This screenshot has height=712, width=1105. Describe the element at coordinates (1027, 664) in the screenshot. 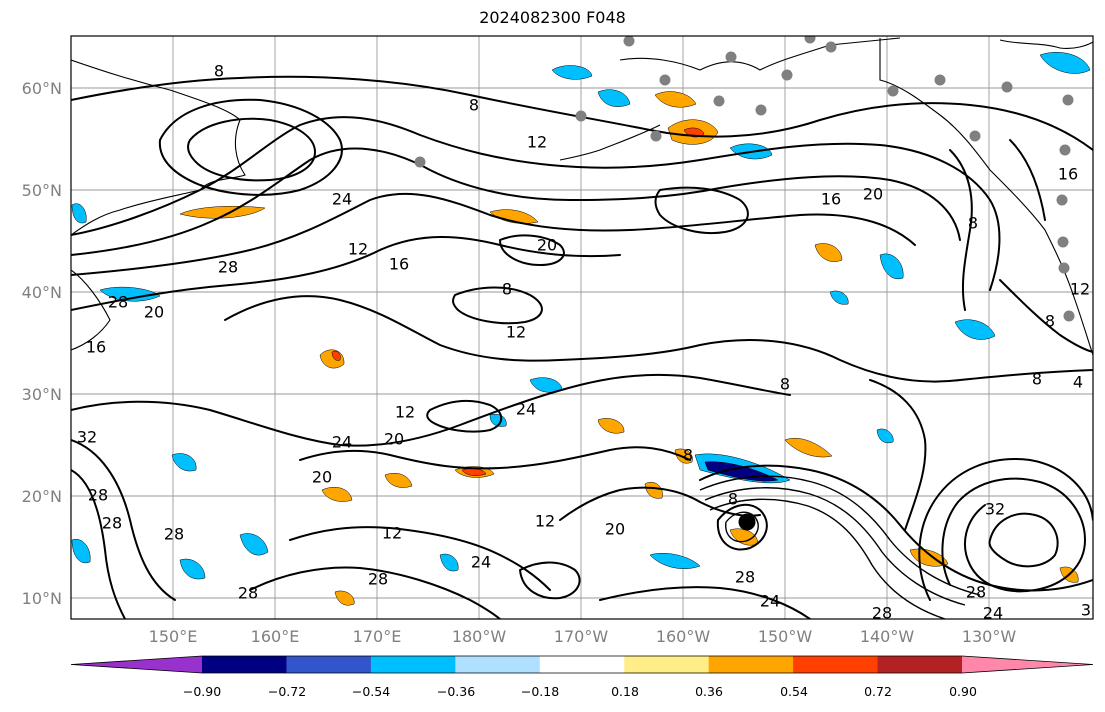

I see `colorbar-extension-high` at that location.